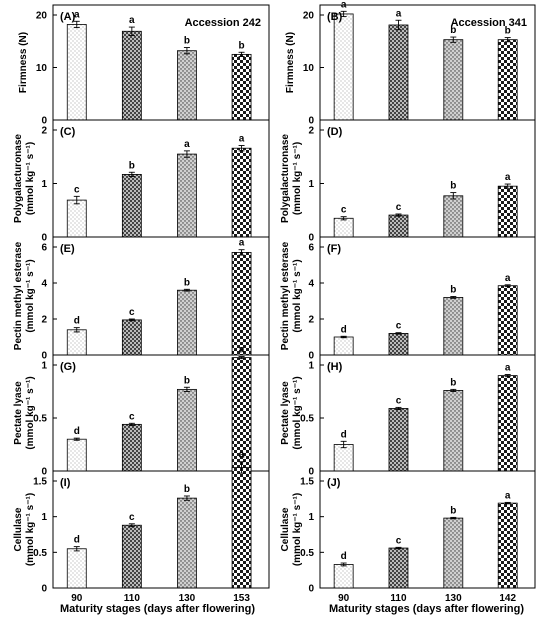  Describe the element at coordinates (408, 416) in the screenshot. I see `panel-h: 0 0.5 1 d c b a (H) Pectate lyase (mmol kg⁻¹ s⁻¹)` at that location.